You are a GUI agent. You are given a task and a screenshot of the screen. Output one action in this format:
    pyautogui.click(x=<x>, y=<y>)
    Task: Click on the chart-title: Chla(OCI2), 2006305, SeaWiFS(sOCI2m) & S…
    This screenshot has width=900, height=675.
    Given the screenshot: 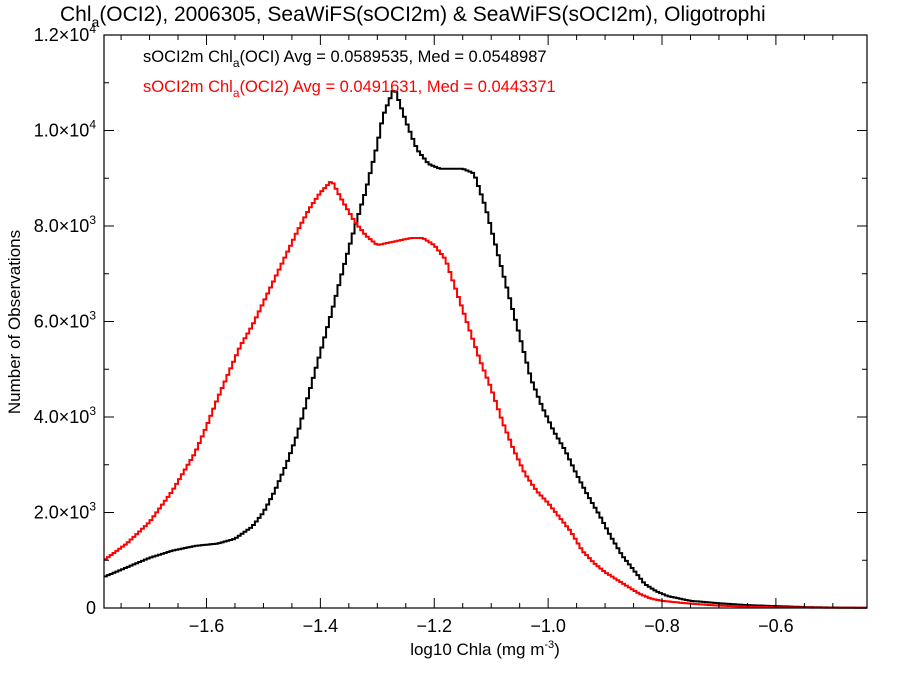 What is the action you would take?
    pyautogui.click(x=413, y=16)
    